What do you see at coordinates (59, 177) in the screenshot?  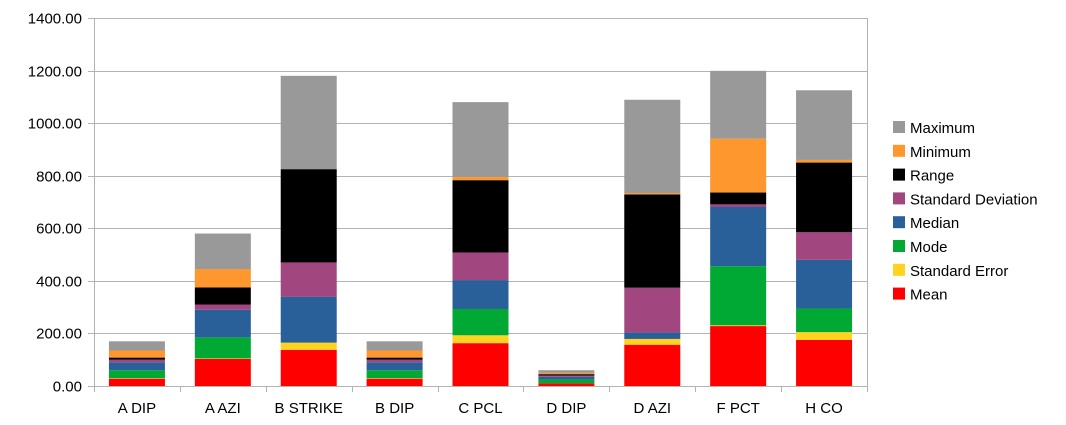 I see `y-tick-label: 800.00` at bounding box center [59, 177].